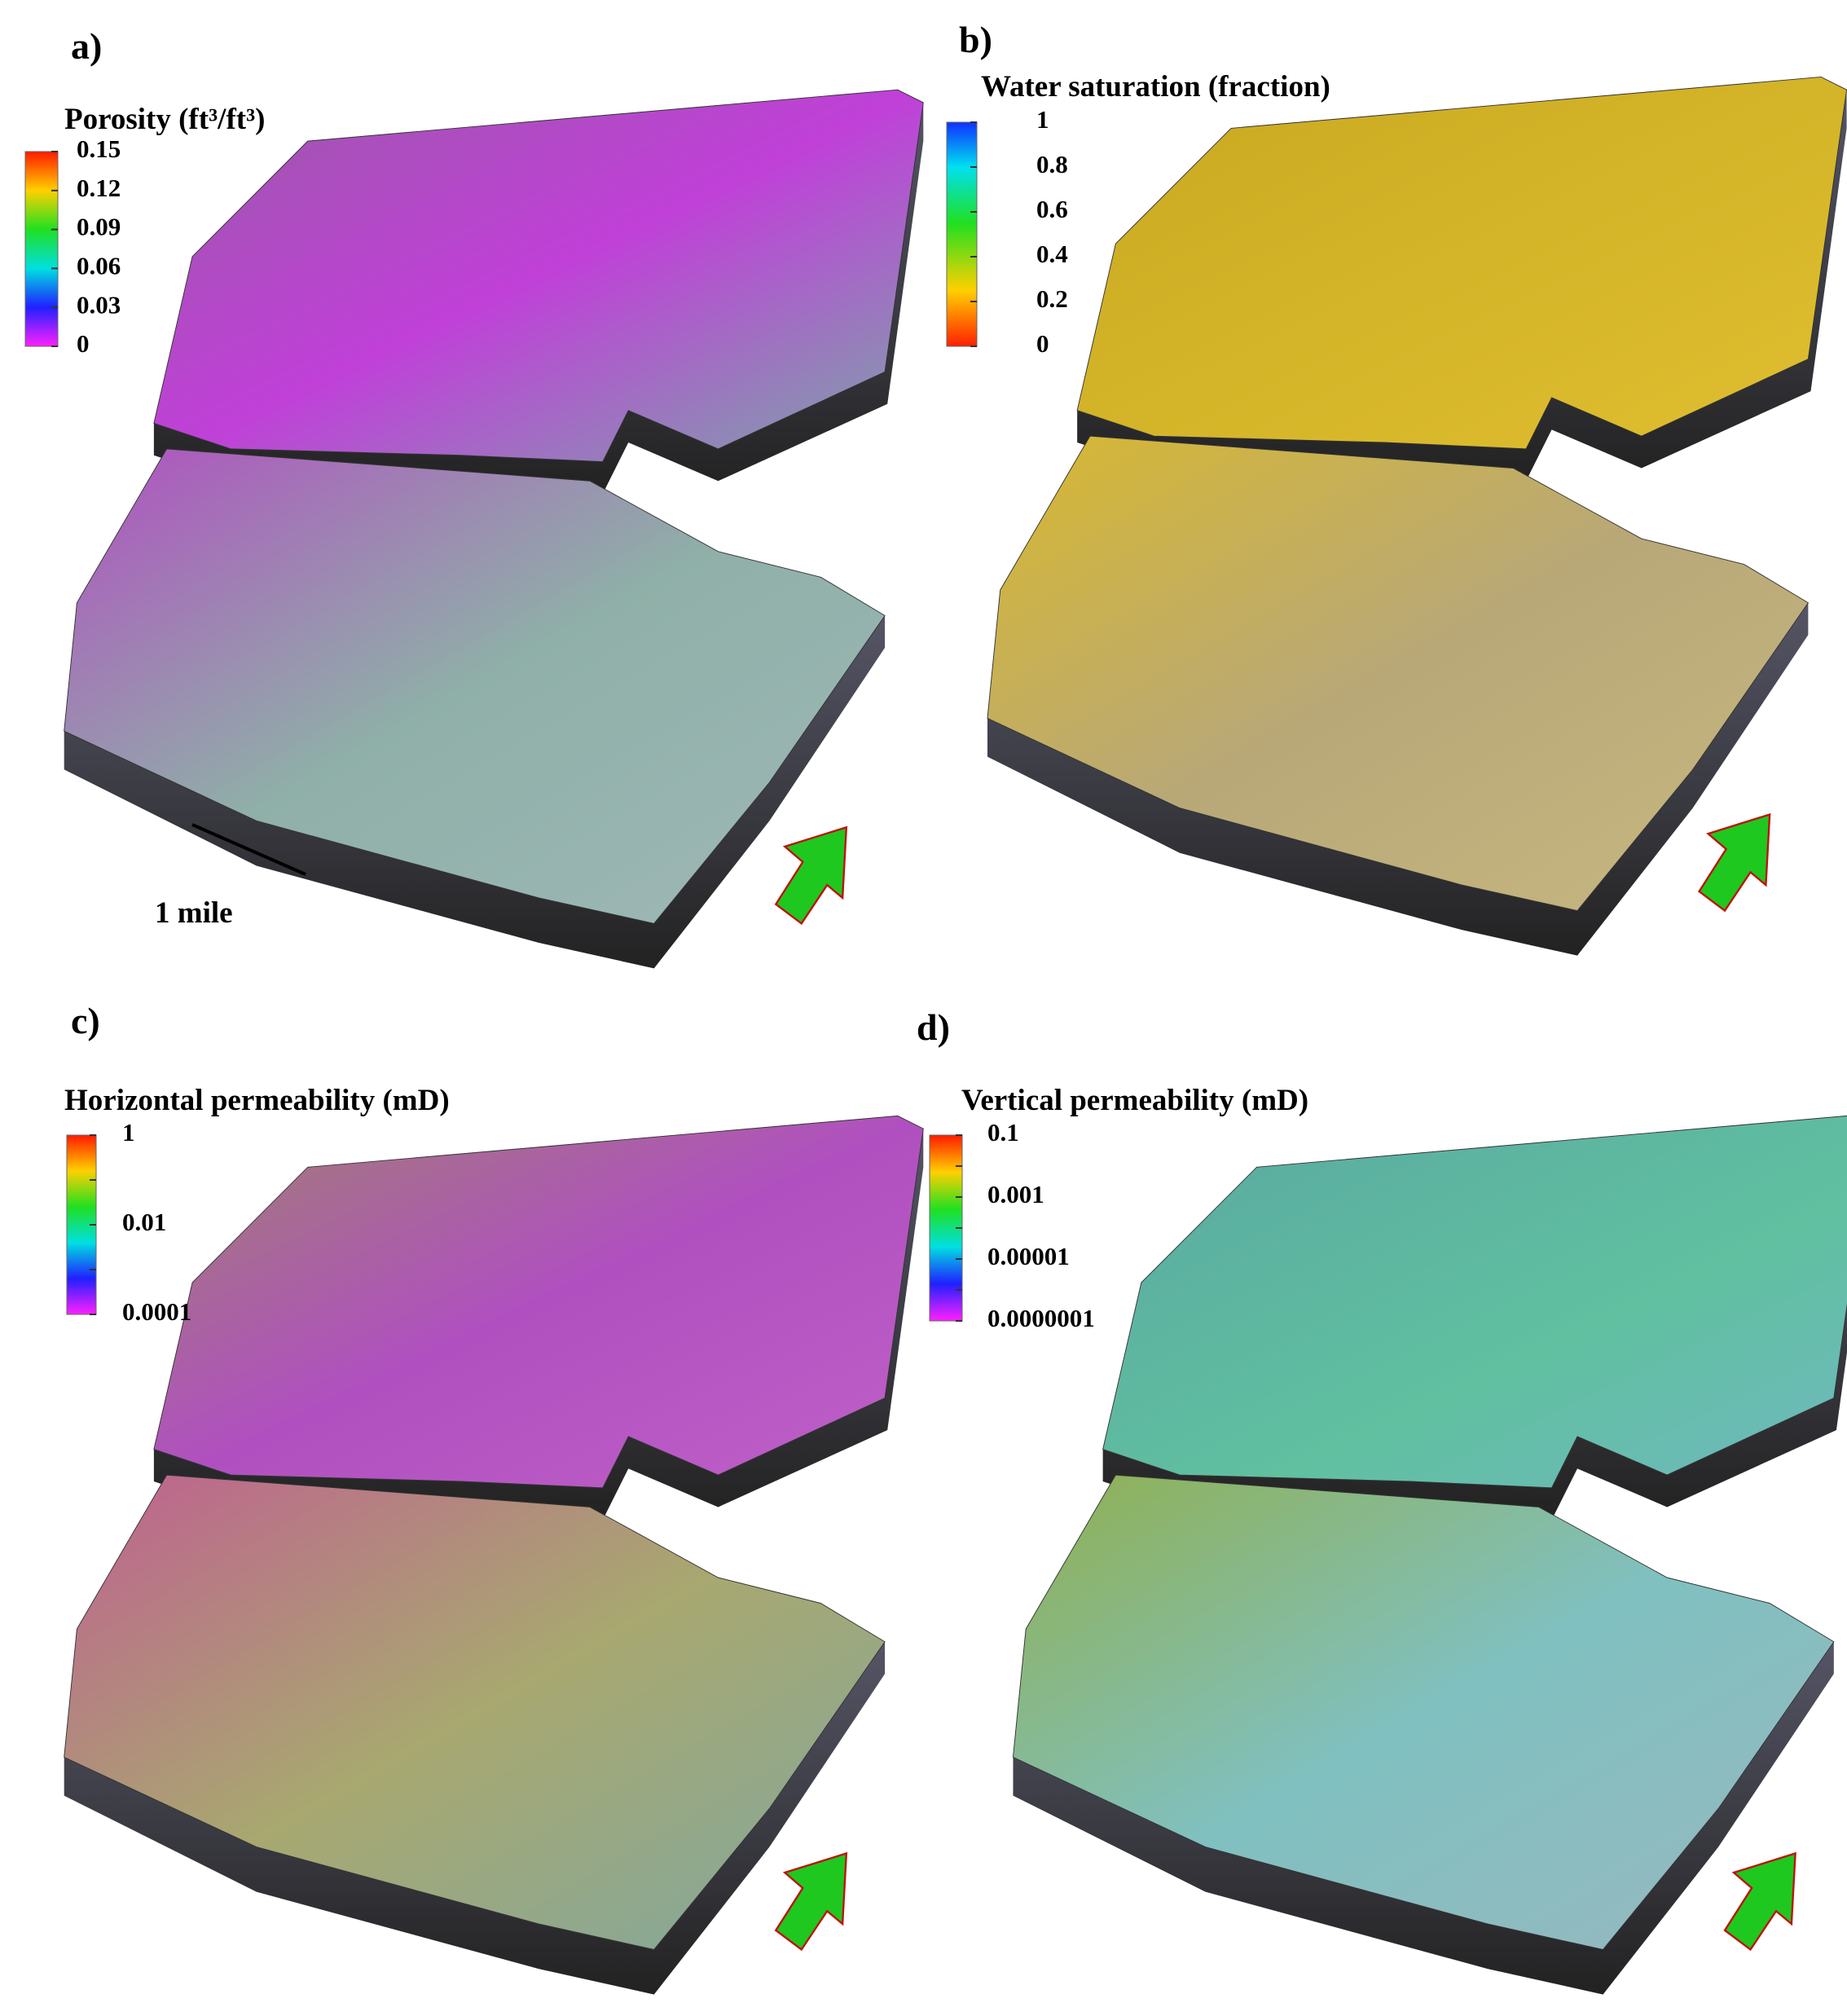 The image size is (1847, 2016). Describe the element at coordinates (99, 305) in the screenshot. I see `colorbar-tick-label: 0.03` at that location.